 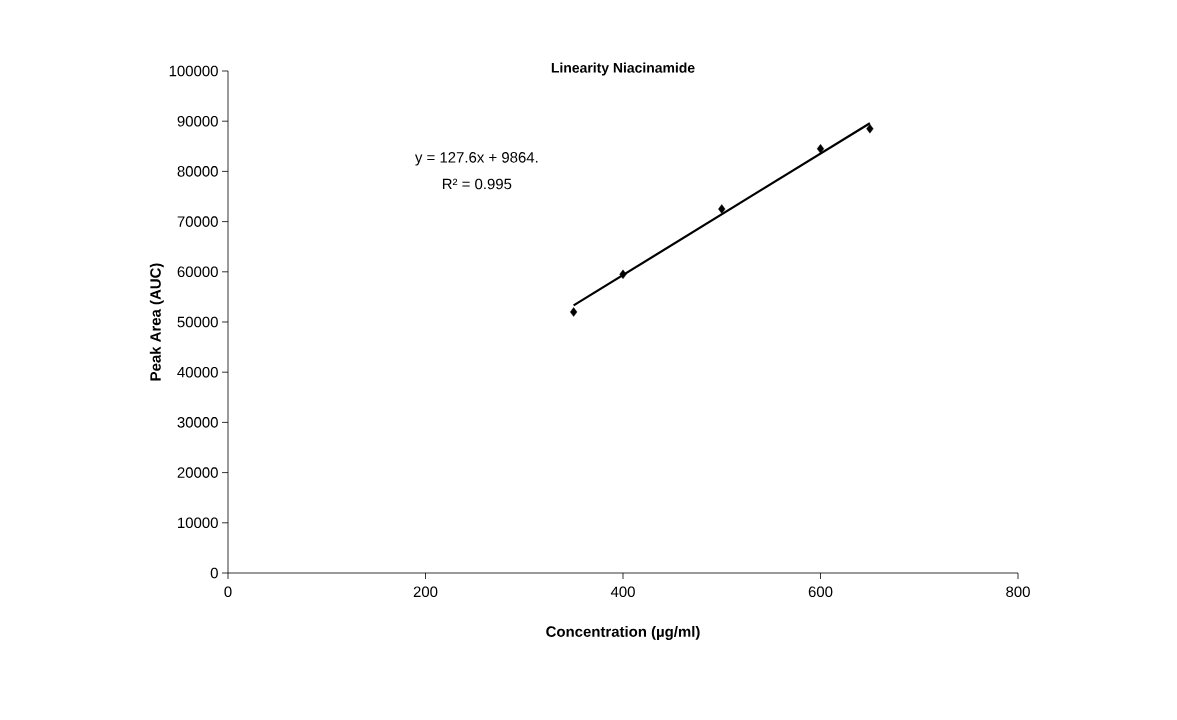 I want to click on y-tick-label: 100000, so click(x=193, y=71).